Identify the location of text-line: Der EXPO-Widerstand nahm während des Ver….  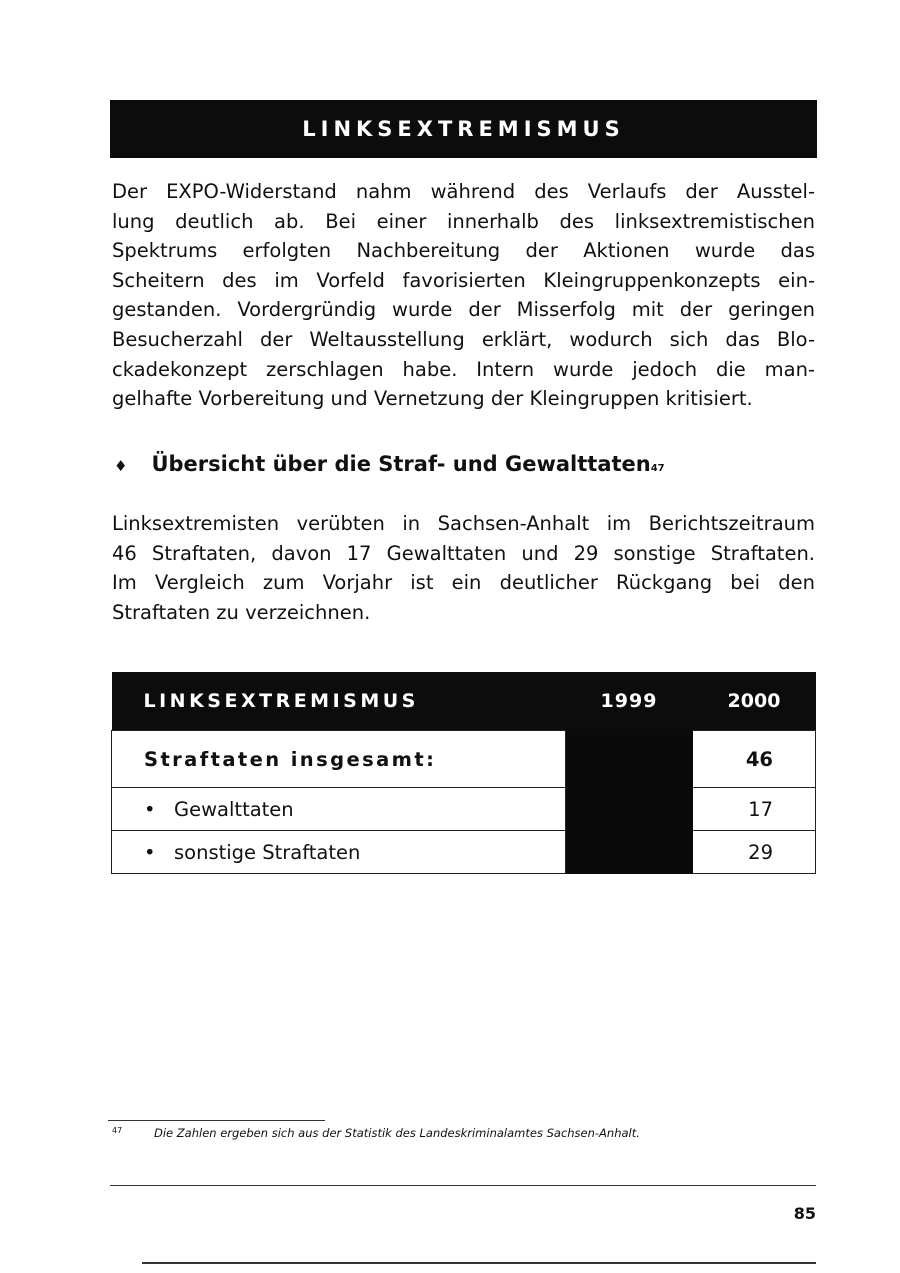
(463, 191).